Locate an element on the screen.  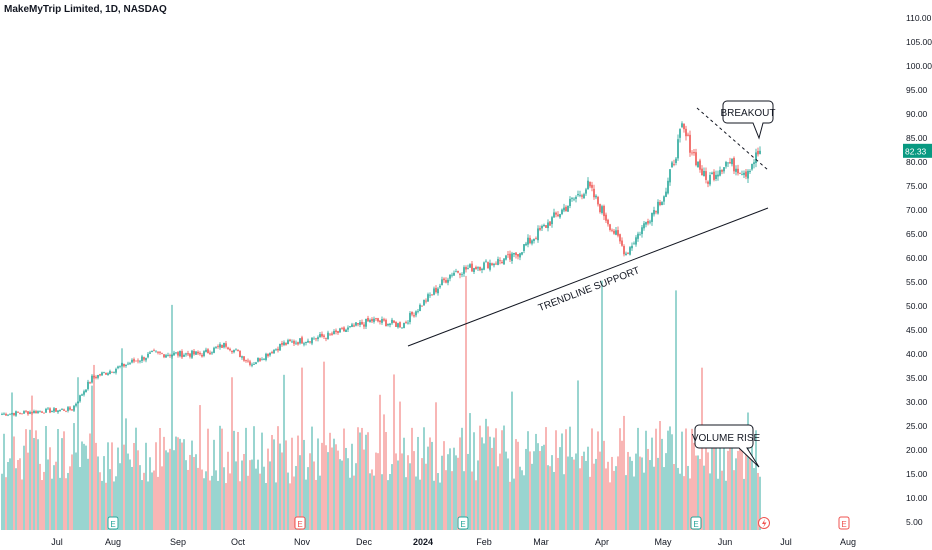
time-tick-label: Oct is located at coordinates (238, 542).